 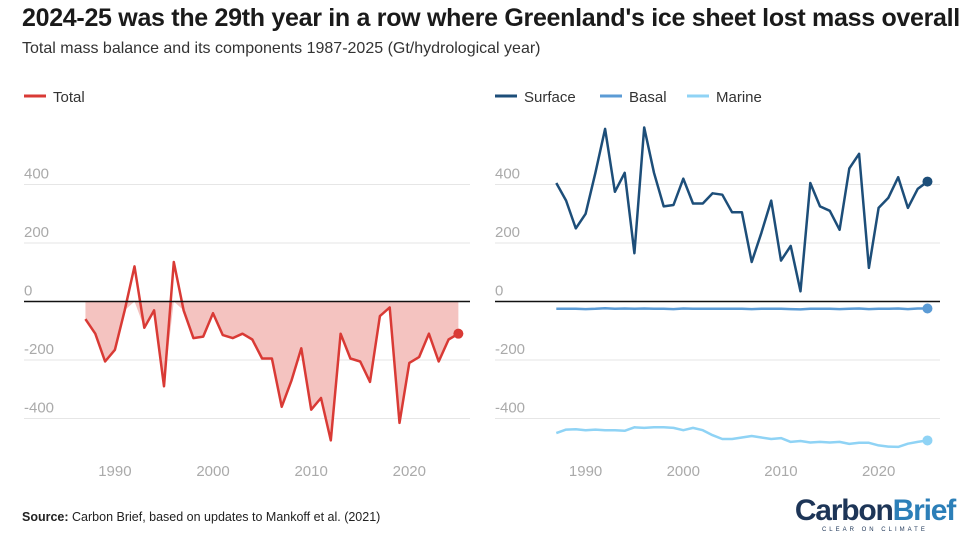 What do you see at coordinates (742, 308) in the screenshot?
I see `series-line-basal` at bounding box center [742, 308].